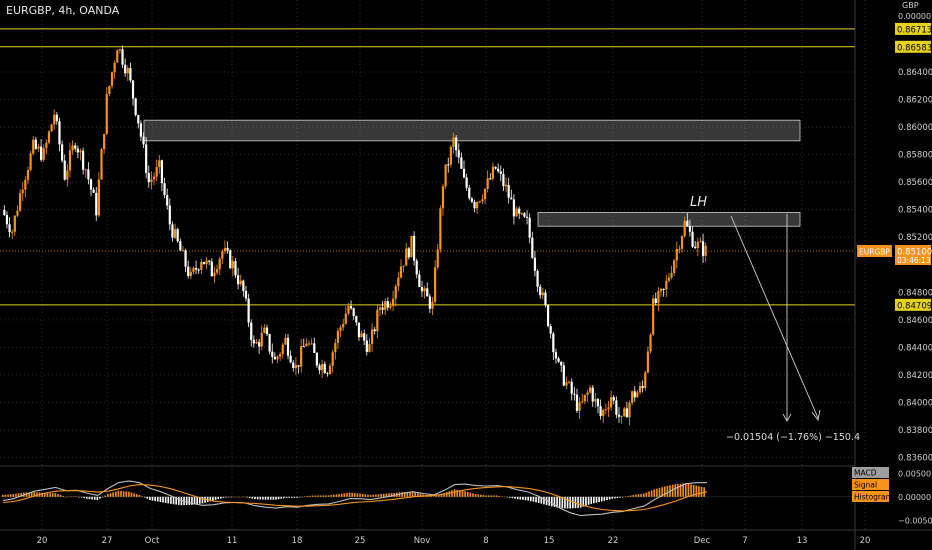 Image resolution: width=932 pixels, height=550 pixels. What do you see at coordinates (232, 541) in the screenshot?
I see `time-tick-3: 11` at bounding box center [232, 541].